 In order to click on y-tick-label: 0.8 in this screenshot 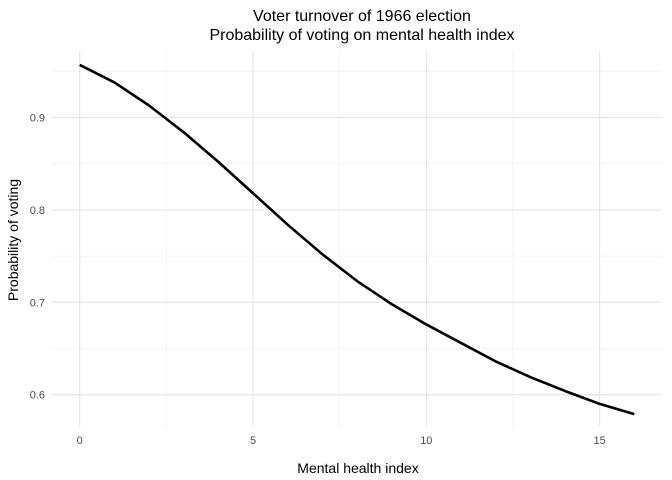, I will do `click(37, 211)`.